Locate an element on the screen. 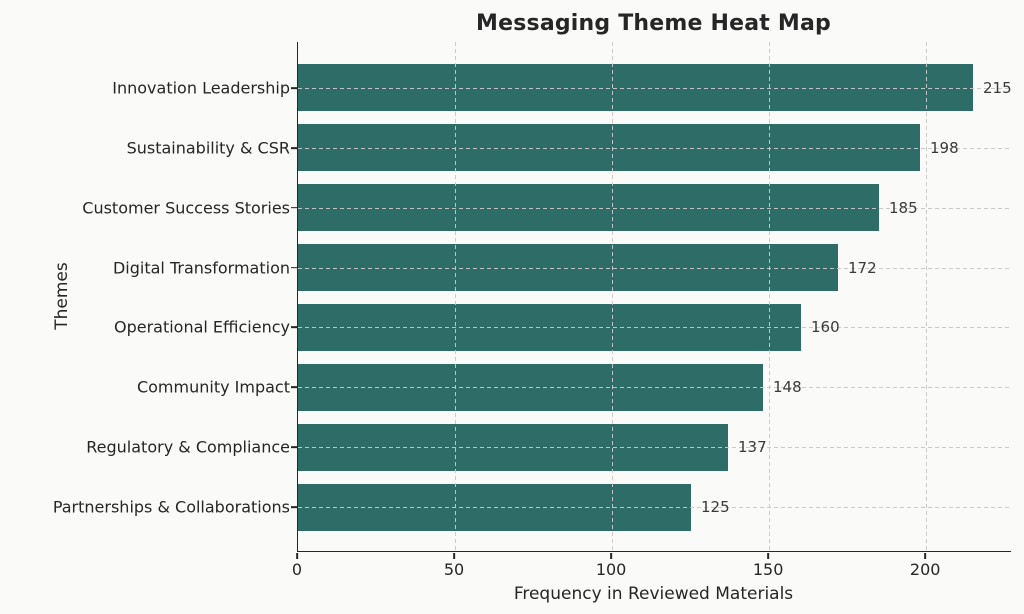 This screenshot has width=1024, height=614. chart-title: Messaging Theme Heat Map is located at coordinates (653, 23).